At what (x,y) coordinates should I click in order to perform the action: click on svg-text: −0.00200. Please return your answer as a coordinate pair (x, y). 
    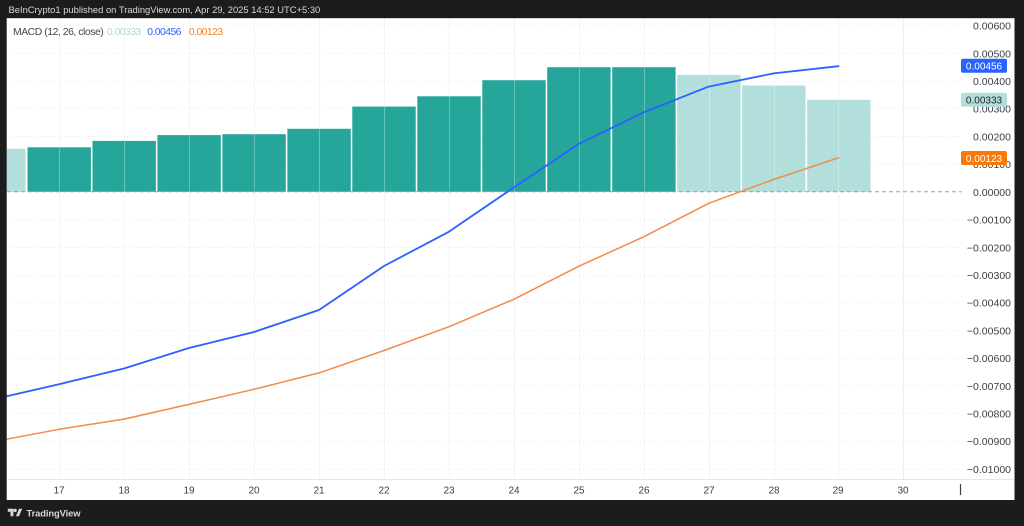
    Looking at the image, I should click on (989, 248).